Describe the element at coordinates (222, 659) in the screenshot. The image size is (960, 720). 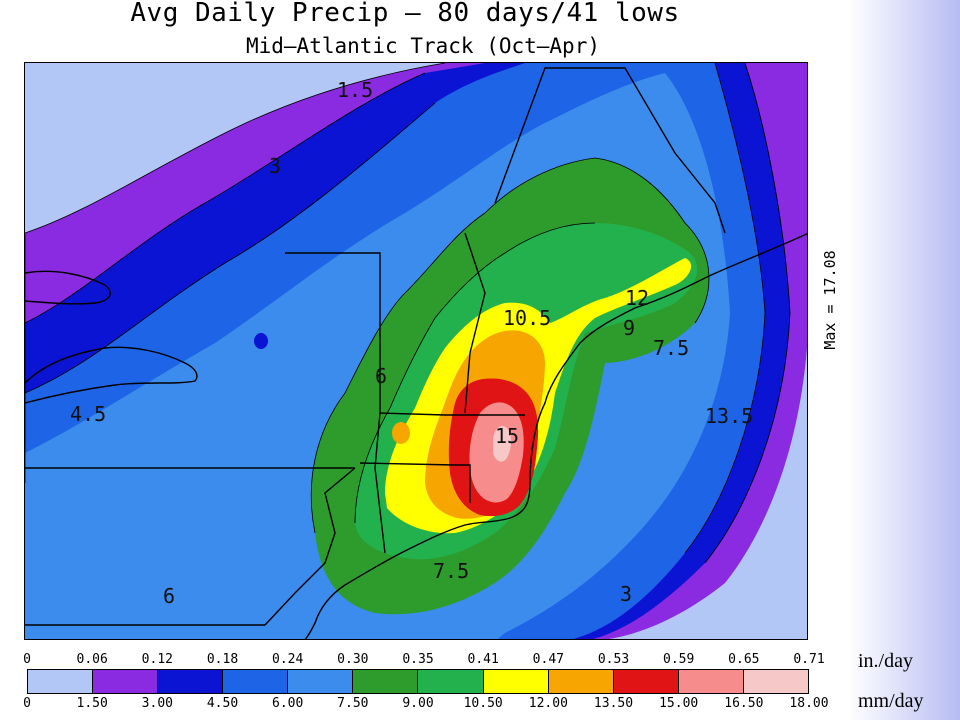
I see `in-tick-label: 0.18` at that location.